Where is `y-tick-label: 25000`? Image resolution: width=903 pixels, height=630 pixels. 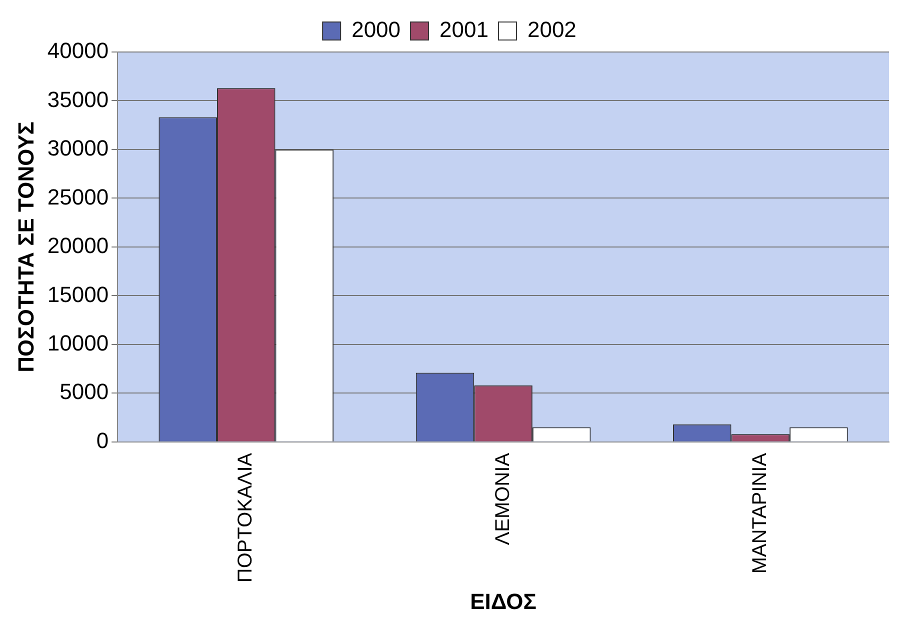 y-tick-label: 25000 is located at coordinates (78, 197).